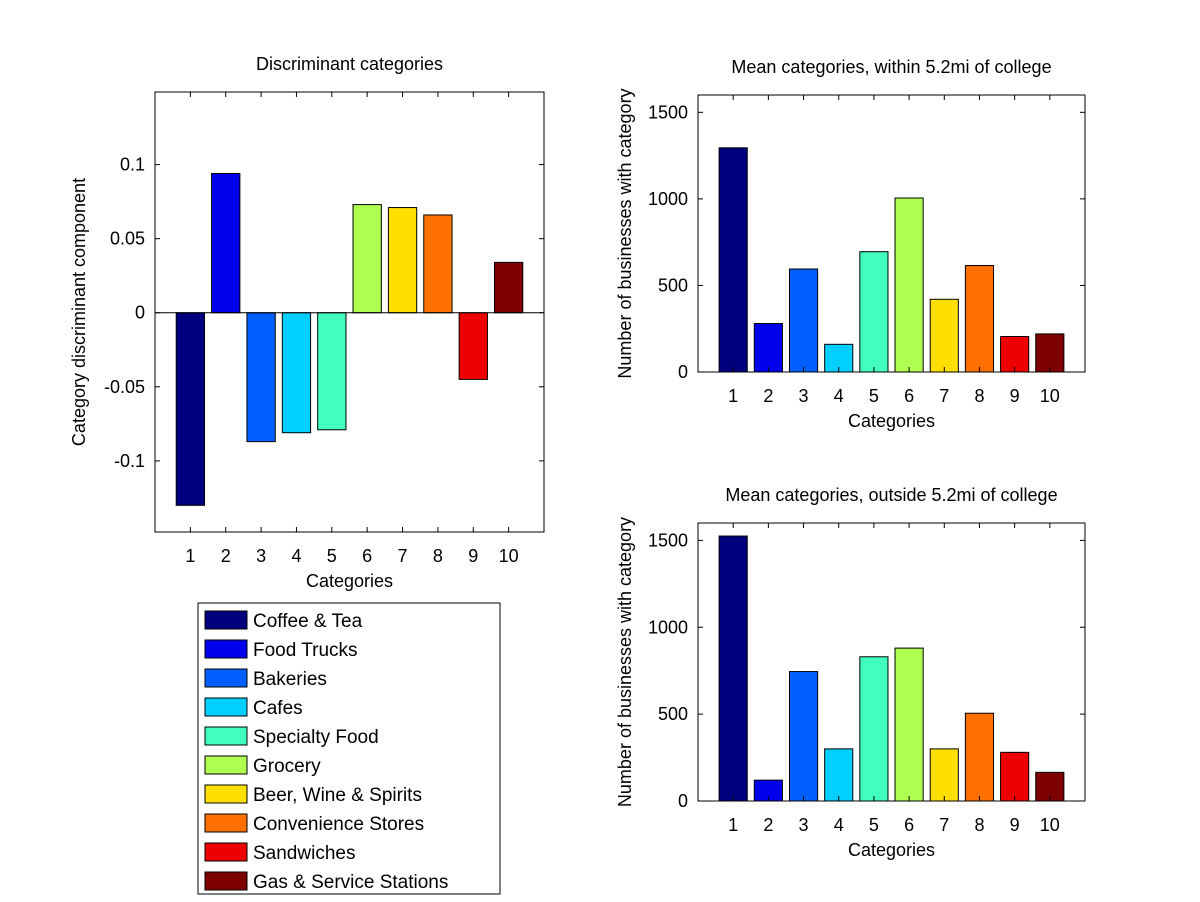  Describe the element at coordinates (127, 239) in the screenshot. I see `y-tick-label: 0.05` at that location.